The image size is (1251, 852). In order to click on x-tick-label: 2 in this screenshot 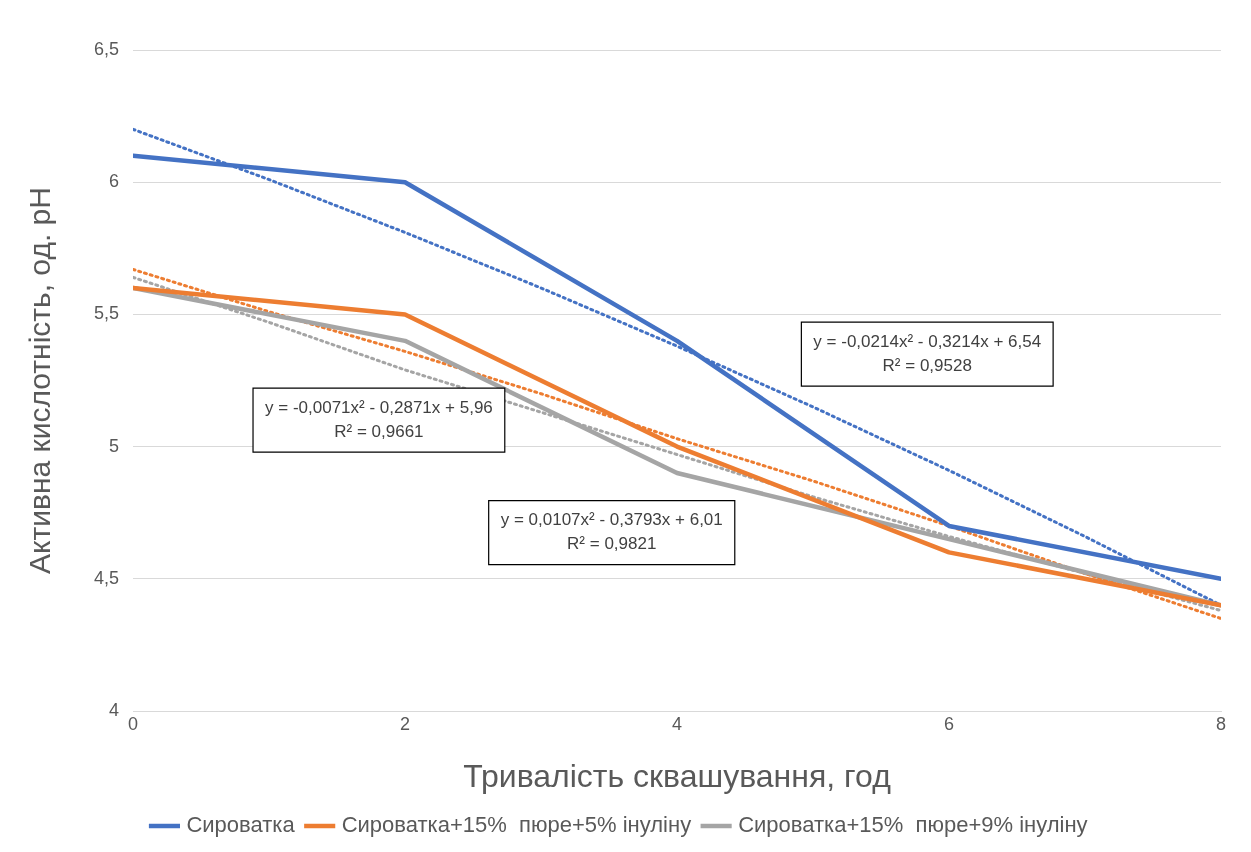, I will do `click(405, 723)`.